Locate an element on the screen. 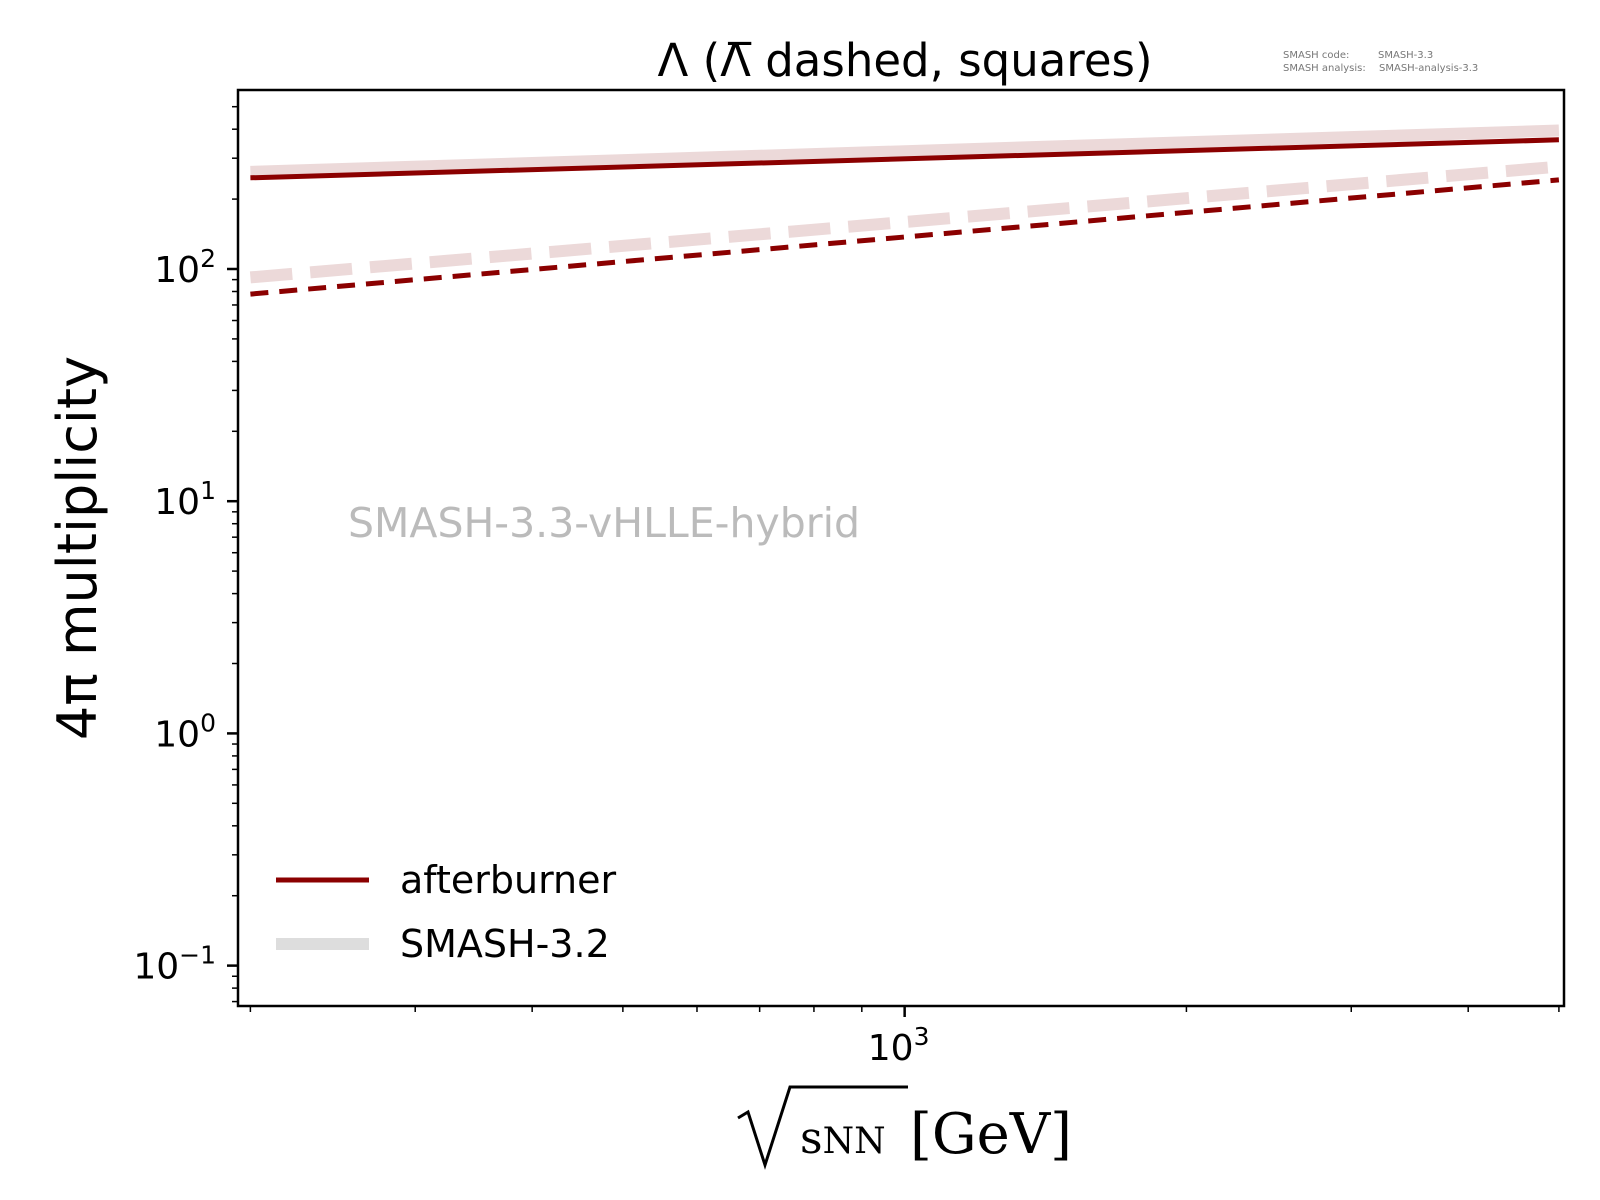 The height and width of the screenshot is (1200, 1600). legend-label-afterburner: afterburner is located at coordinates (508, 880).